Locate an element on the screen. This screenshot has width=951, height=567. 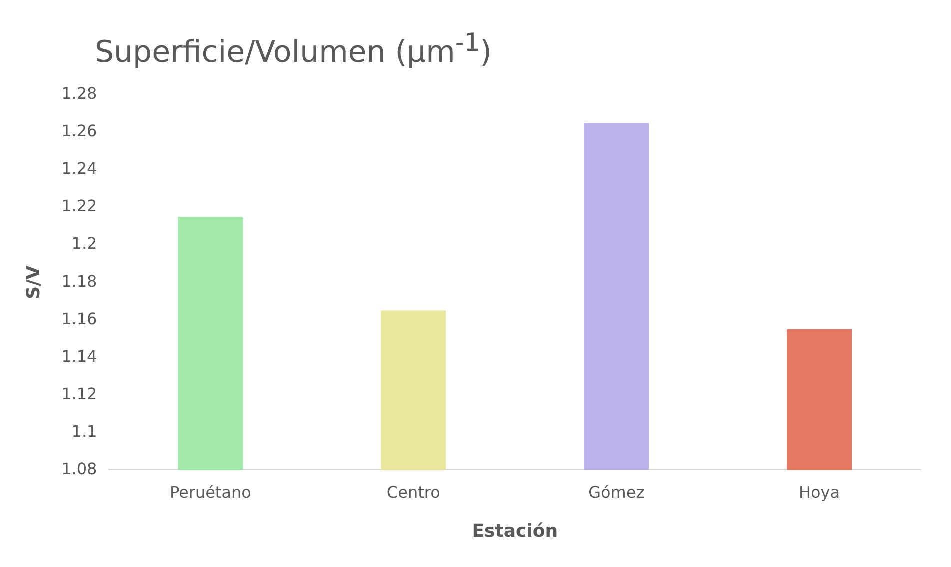
y-tick-label: 1.2 is located at coordinates (85, 244).